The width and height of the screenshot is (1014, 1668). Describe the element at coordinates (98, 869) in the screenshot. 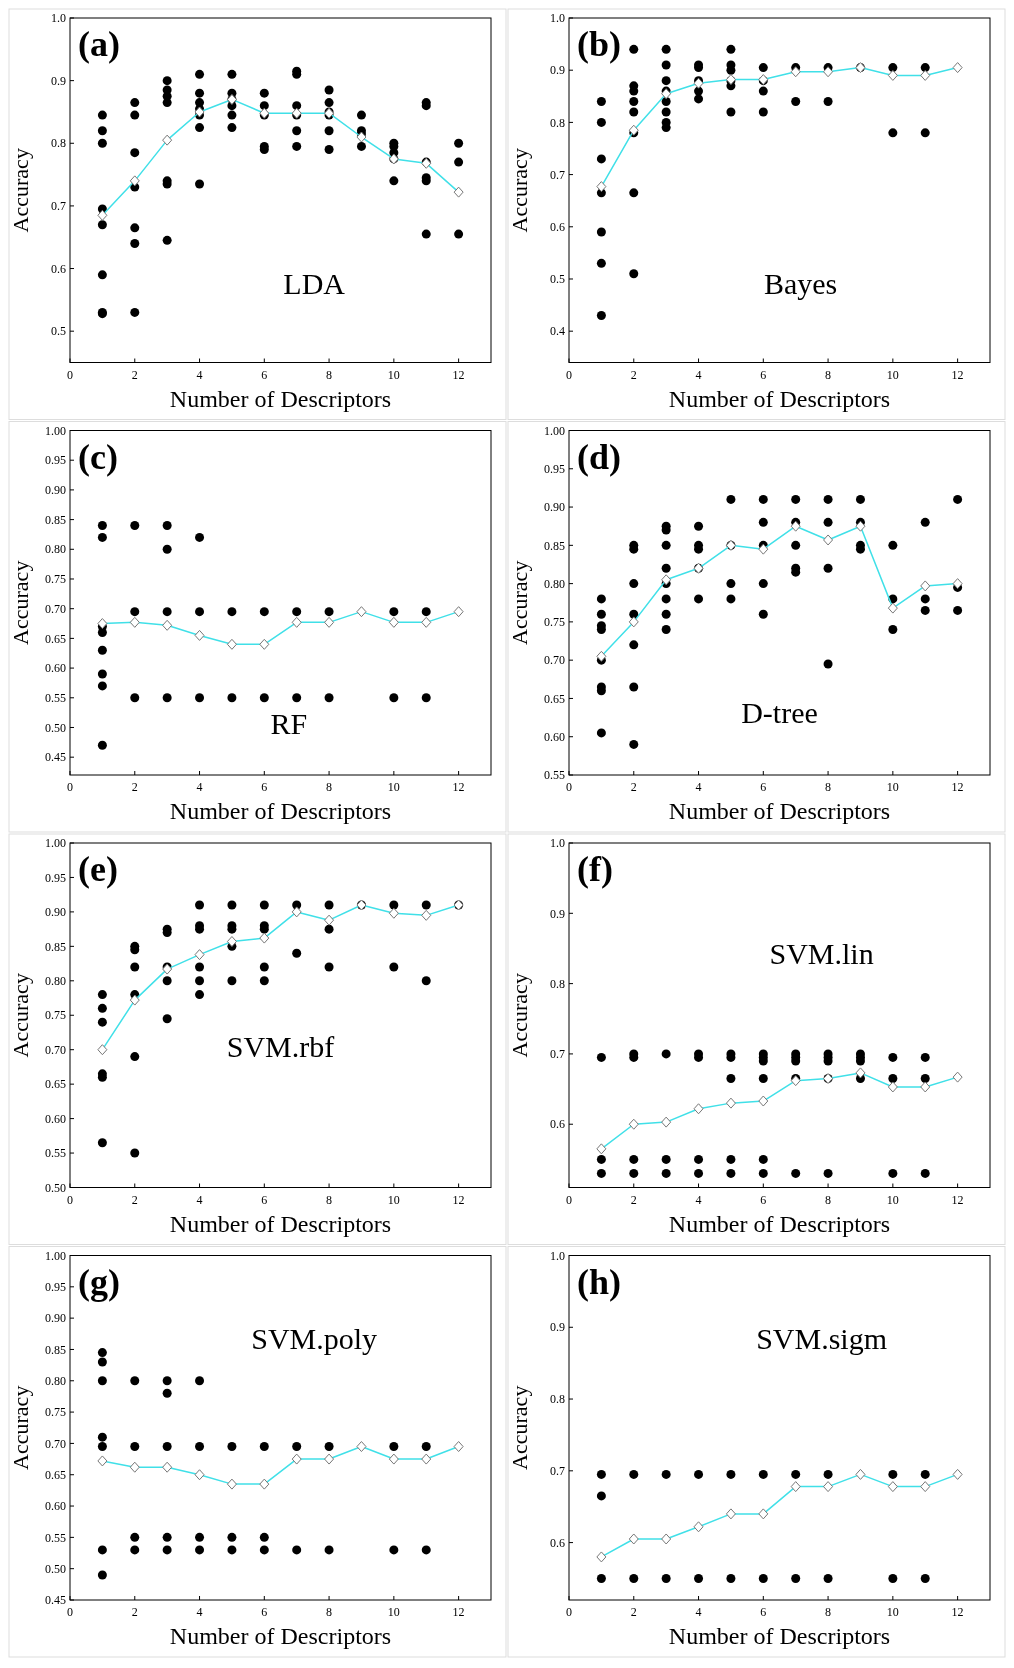

I see `annotation: (e)` at that location.